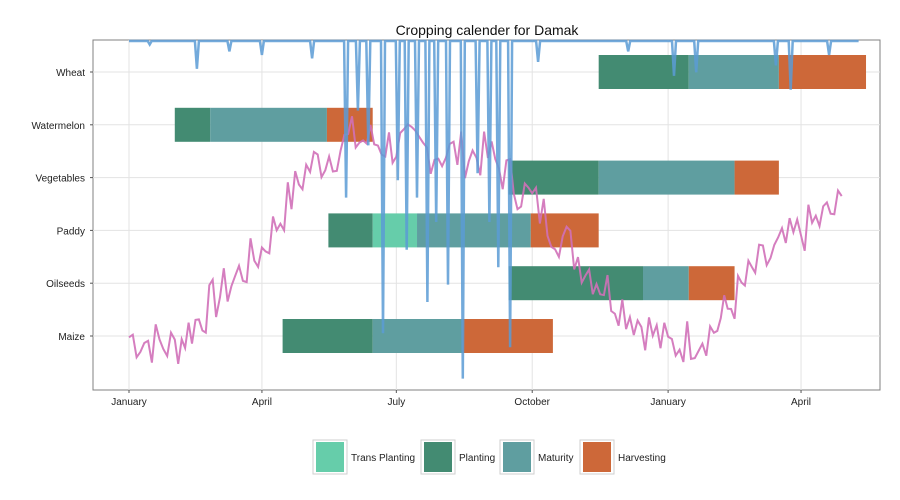  Describe the element at coordinates (192, 124) in the screenshot. I see `bar-watermelon-planting` at that location.